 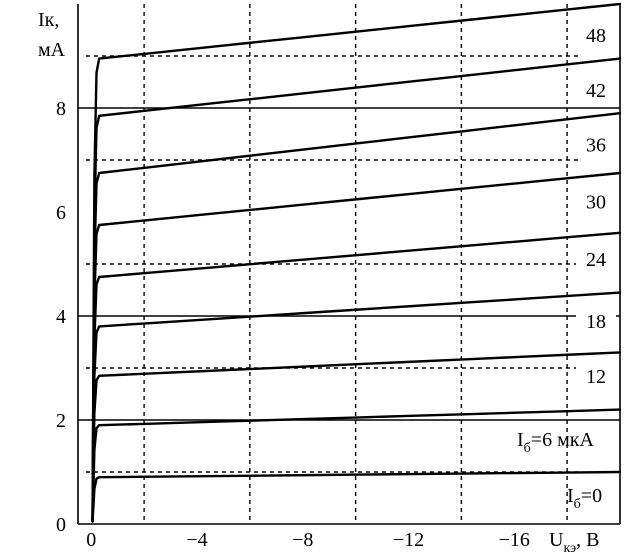 I want to click on curve-label-ib0: Iб=0, so click(x=584, y=498).